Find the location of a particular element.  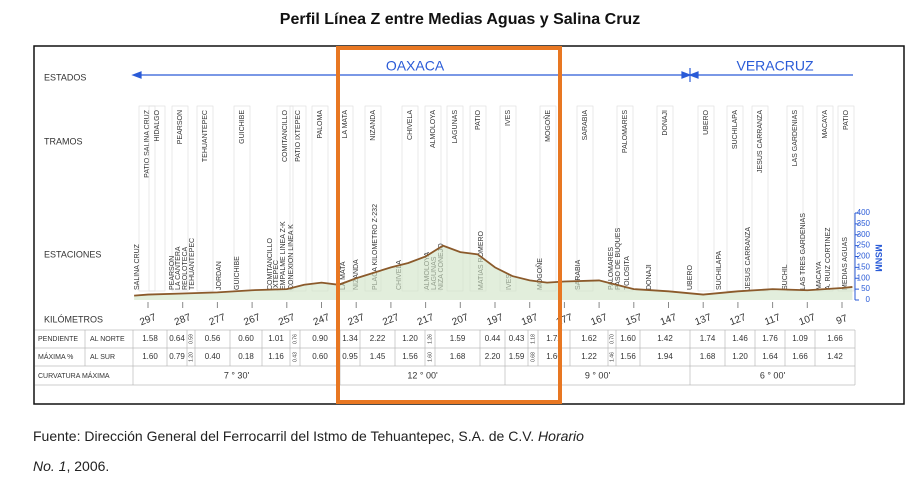

gradient-value: 0.18 is located at coordinates (246, 356).